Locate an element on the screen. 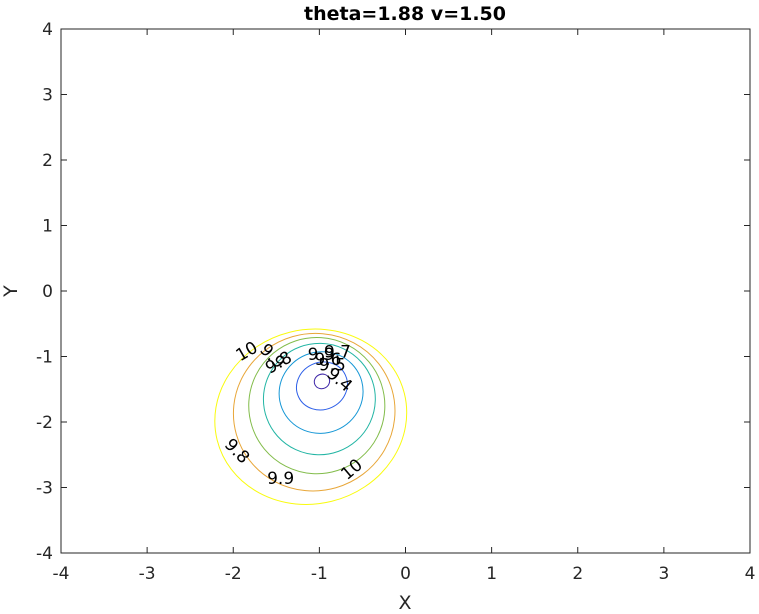 The width and height of the screenshot is (759, 614). contour-label: 9.5 is located at coordinates (332, 366).